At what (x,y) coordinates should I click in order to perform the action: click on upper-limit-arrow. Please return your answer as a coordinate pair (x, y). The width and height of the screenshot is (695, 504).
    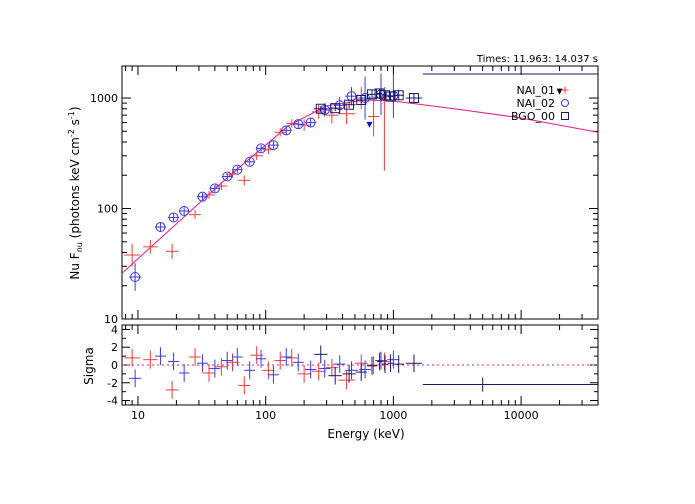
    Looking at the image, I should click on (559, 91).